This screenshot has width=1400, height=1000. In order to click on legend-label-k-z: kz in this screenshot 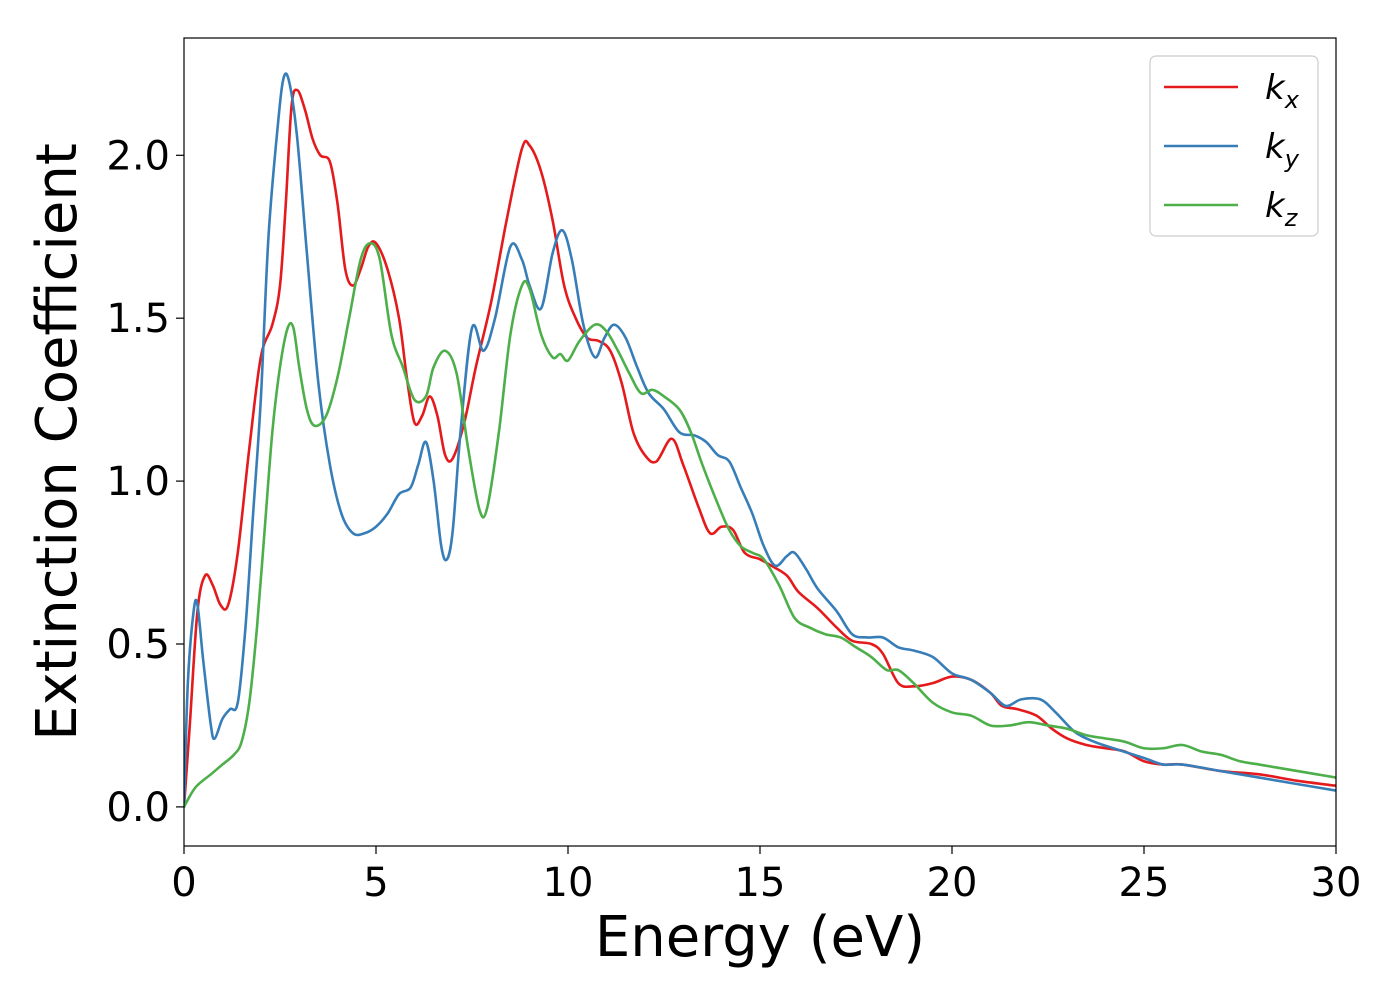, I will do `click(1282, 209)`.